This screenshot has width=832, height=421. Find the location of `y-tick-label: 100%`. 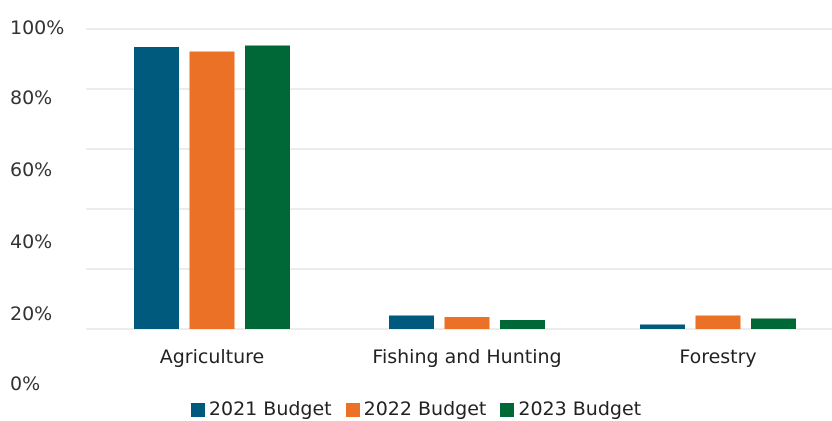

y-tick-label: 100% is located at coordinates (37, 28).